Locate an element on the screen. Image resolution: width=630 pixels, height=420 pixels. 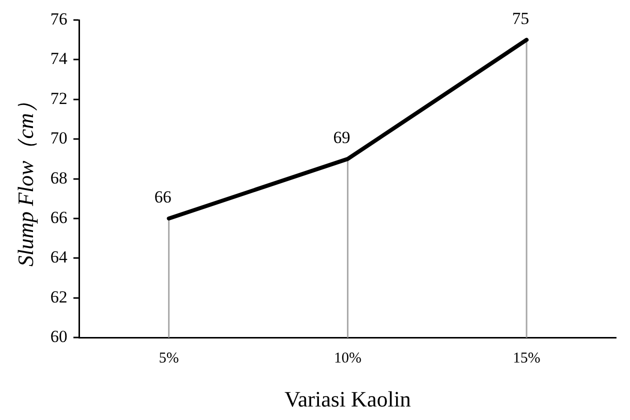
x-tick-label: 15% is located at coordinates (526, 358).